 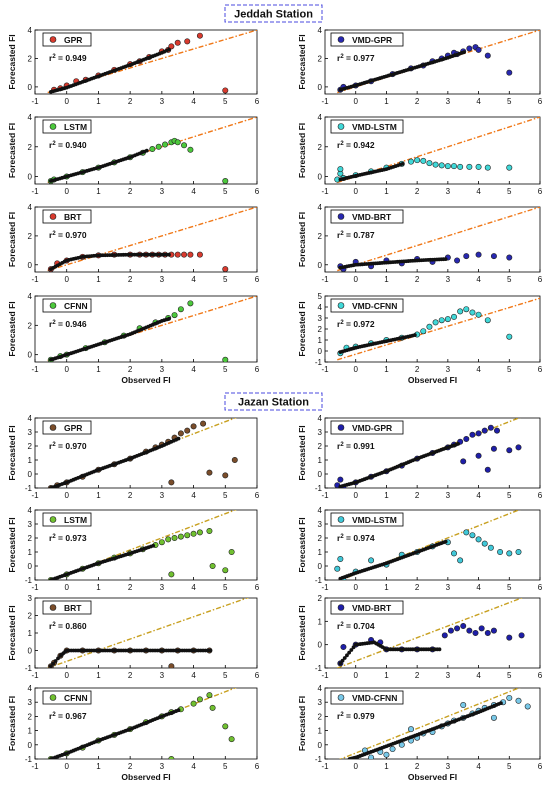 What do you see at coordinates (302, 328) in the screenshot?
I see `y-axis-label: Forecasted FI` at bounding box center [302, 328].